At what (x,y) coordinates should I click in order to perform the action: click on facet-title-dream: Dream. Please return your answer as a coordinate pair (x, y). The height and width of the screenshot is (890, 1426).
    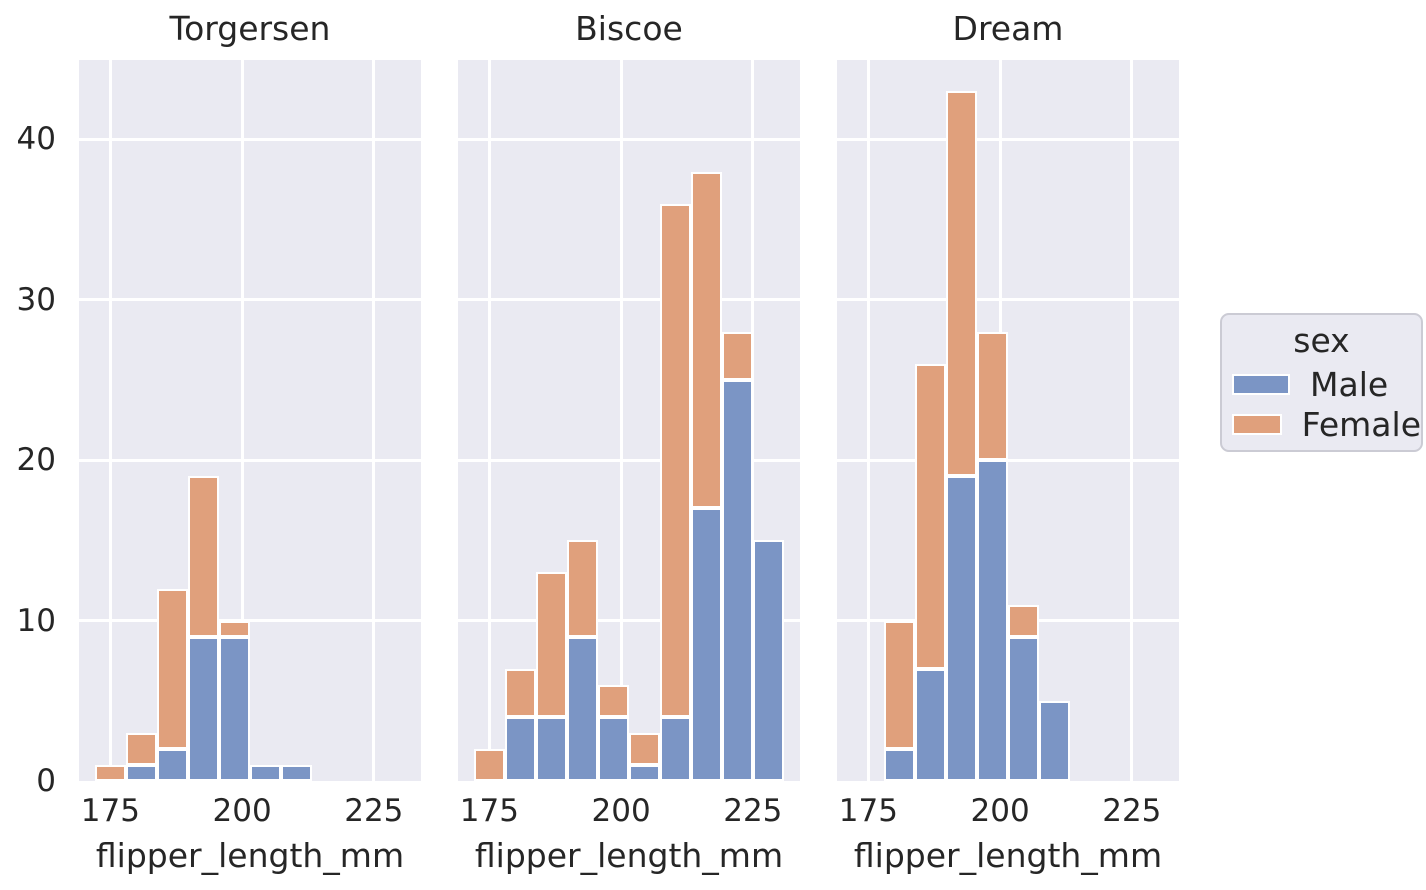
    Looking at the image, I should click on (1008, 28).